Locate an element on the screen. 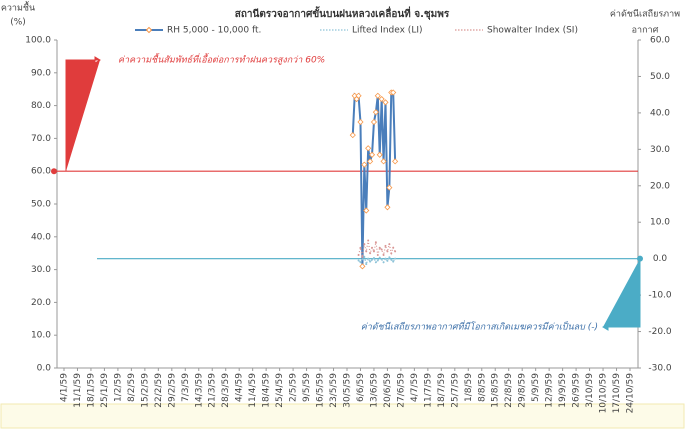  y2-tick-label: 60.0 is located at coordinates (660, 41).